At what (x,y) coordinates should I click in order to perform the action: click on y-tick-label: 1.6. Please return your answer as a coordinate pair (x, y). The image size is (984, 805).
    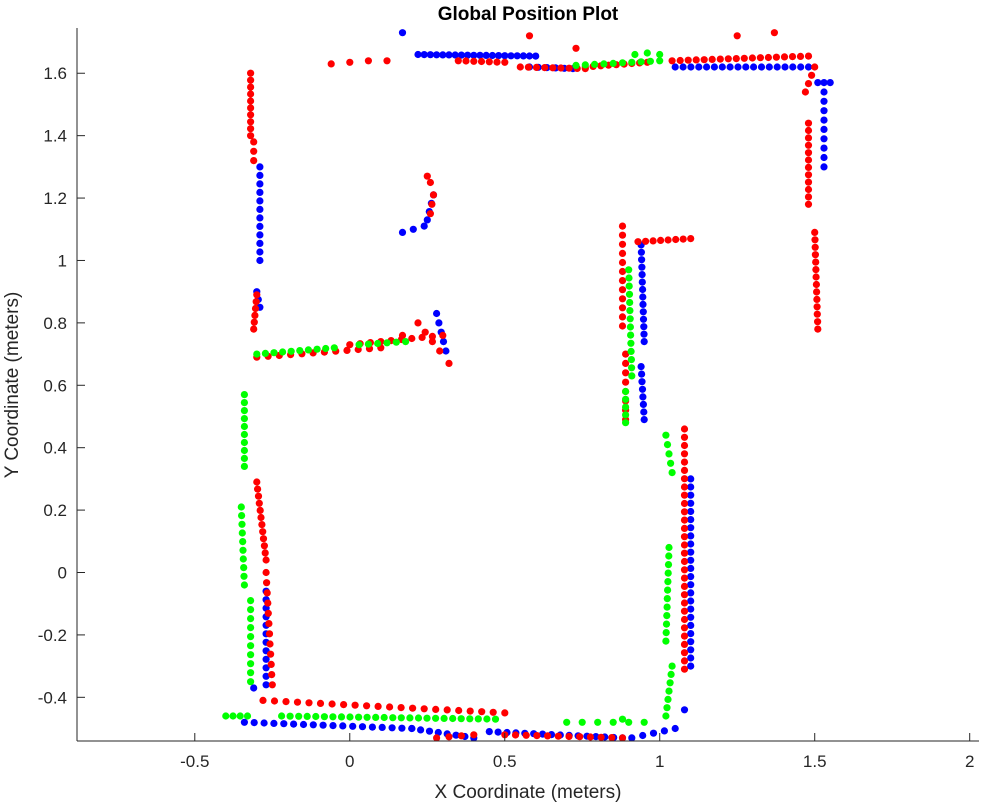
    Looking at the image, I should click on (55, 73).